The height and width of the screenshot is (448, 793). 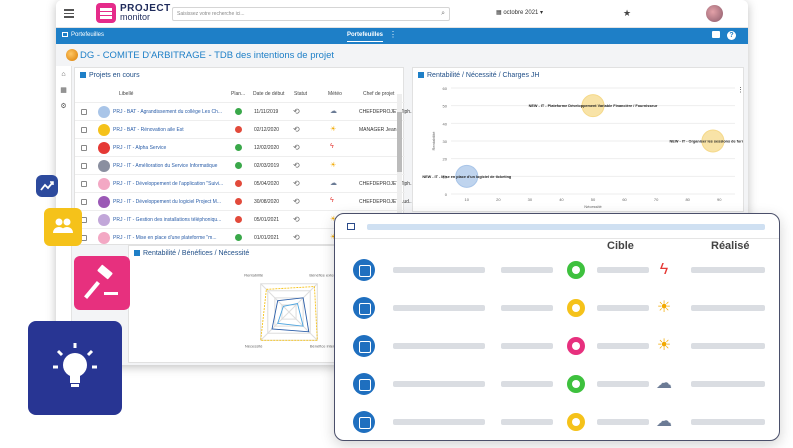 What do you see at coordinates (240, 147) in the screenshot?
I see `table-row: PRJ - IT - Alpha Service 12/02/2020 ⟲ ϟ` at bounding box center [240, 147].